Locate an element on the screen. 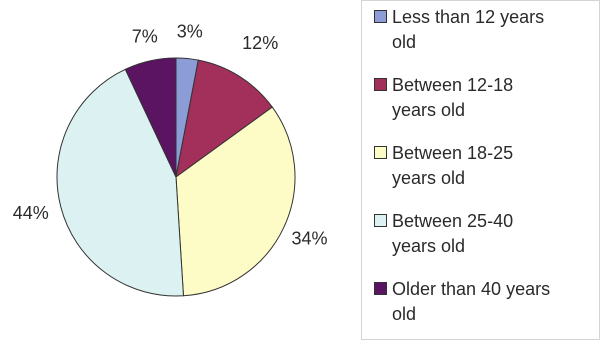 This screenshot has height=342, width=603. pie-slice-between-18-25-years-old is located at coordinates (235, 201).